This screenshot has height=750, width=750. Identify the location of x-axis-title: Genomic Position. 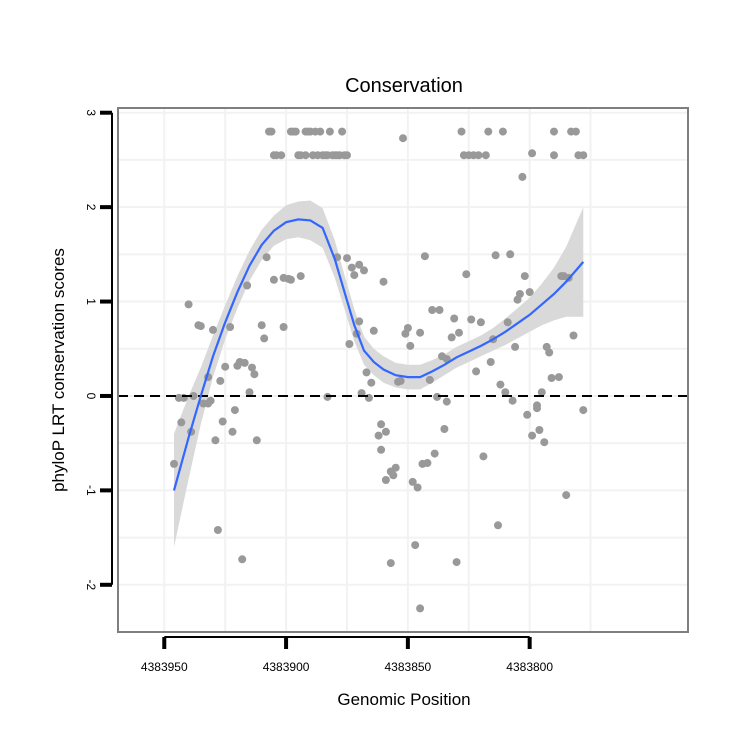
(403, 699).